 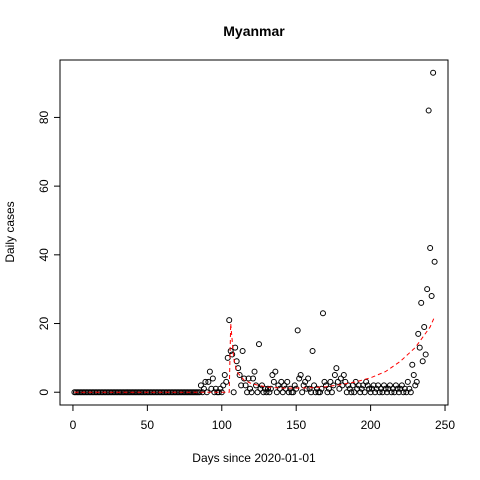 What do you see at coordinates (44, 392) in the screenshot?
I see `y-tick-label: 0` at bounding box center [44, 392].